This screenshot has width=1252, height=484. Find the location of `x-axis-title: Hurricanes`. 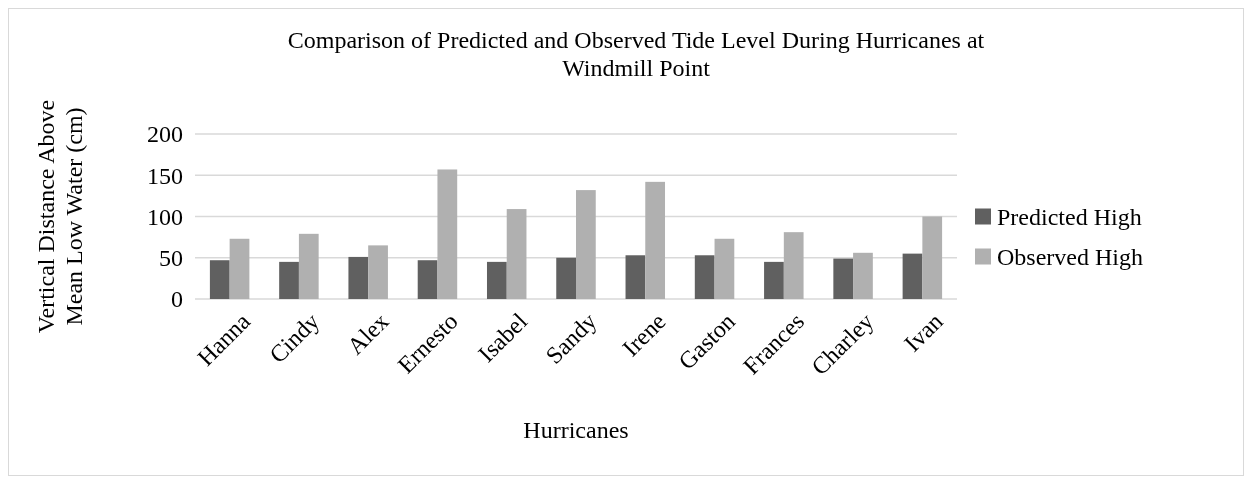

x-axis-title: Hurricanes is located at coordinates (576, 430).